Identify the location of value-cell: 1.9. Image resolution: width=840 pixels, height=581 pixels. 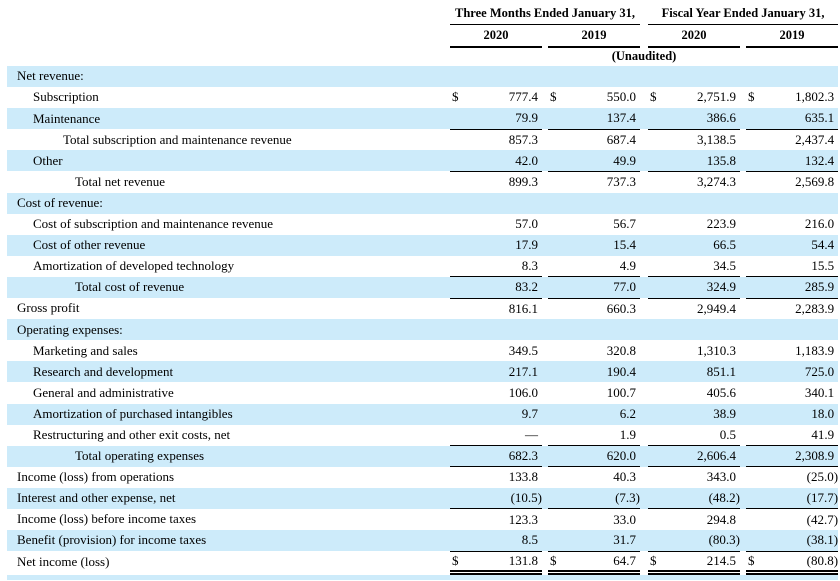
(603, 435).